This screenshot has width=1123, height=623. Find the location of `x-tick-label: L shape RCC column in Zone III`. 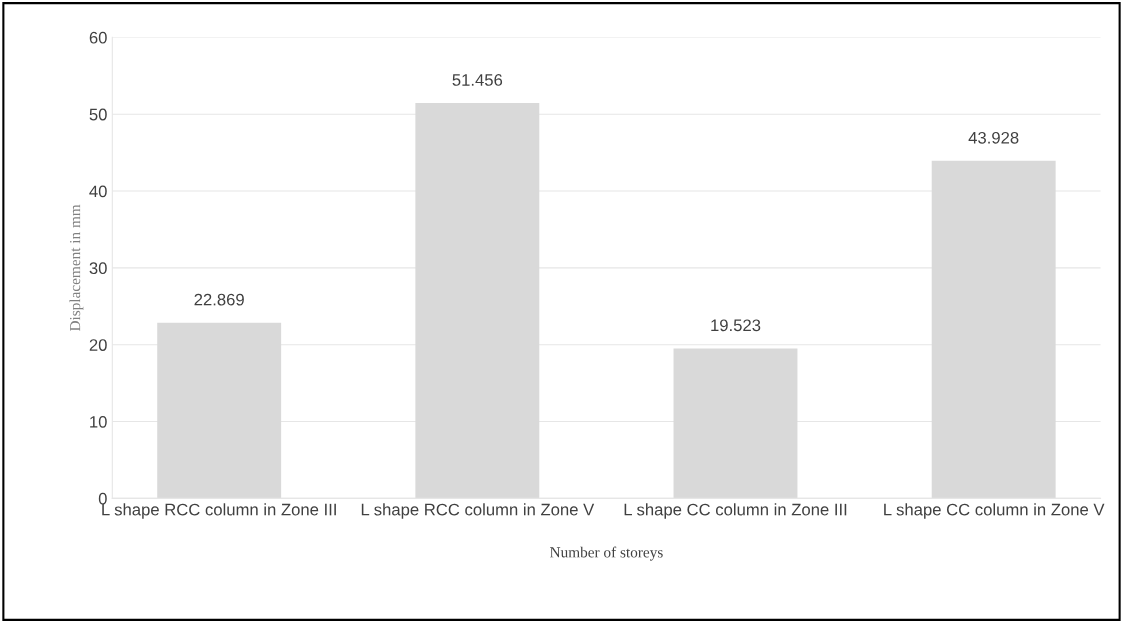

x-tick-label: L shape RCC column in Zone III is located at coordinates (219, 511).